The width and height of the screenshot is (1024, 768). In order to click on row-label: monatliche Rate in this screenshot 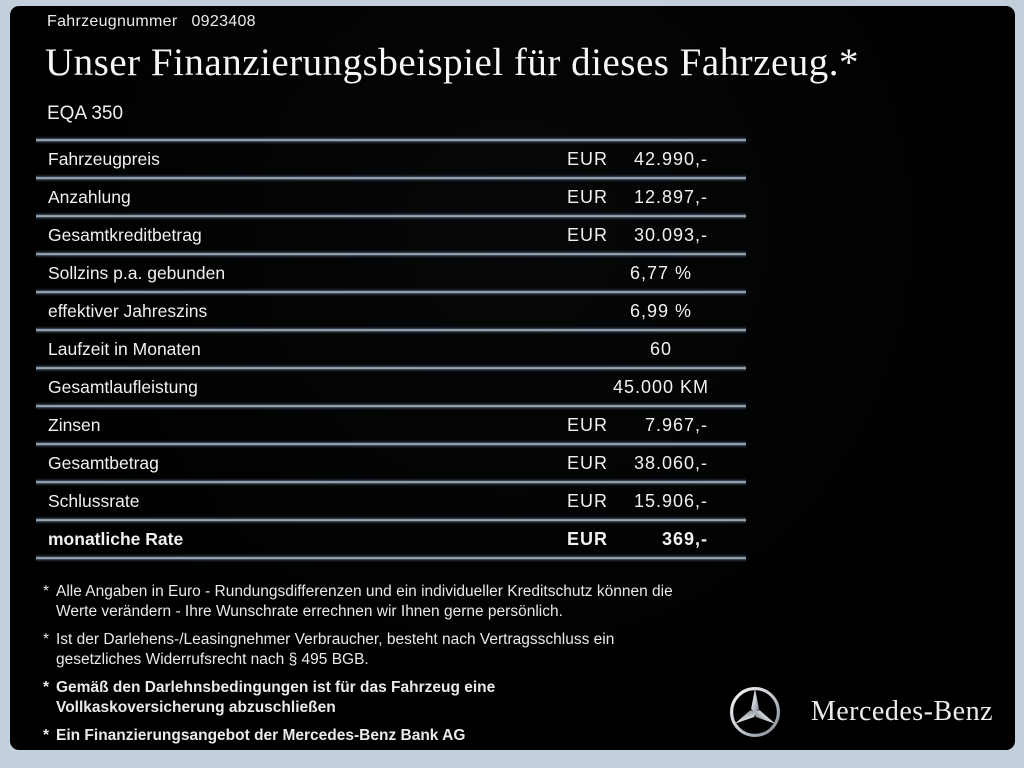, I will do `click(116, 538)`.